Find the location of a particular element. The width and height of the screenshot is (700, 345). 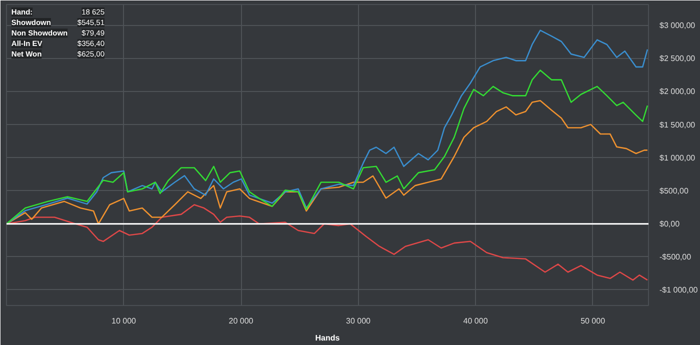

x-tick-label: 10 000 is located at coordinates (124, 321).